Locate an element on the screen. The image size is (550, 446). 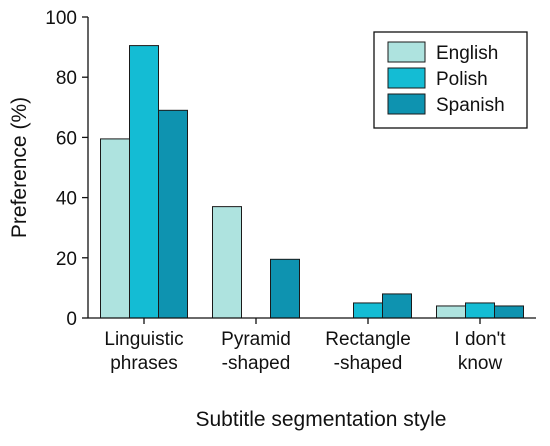
legend: English Polish Spanish is located at coordinates (450, 80).